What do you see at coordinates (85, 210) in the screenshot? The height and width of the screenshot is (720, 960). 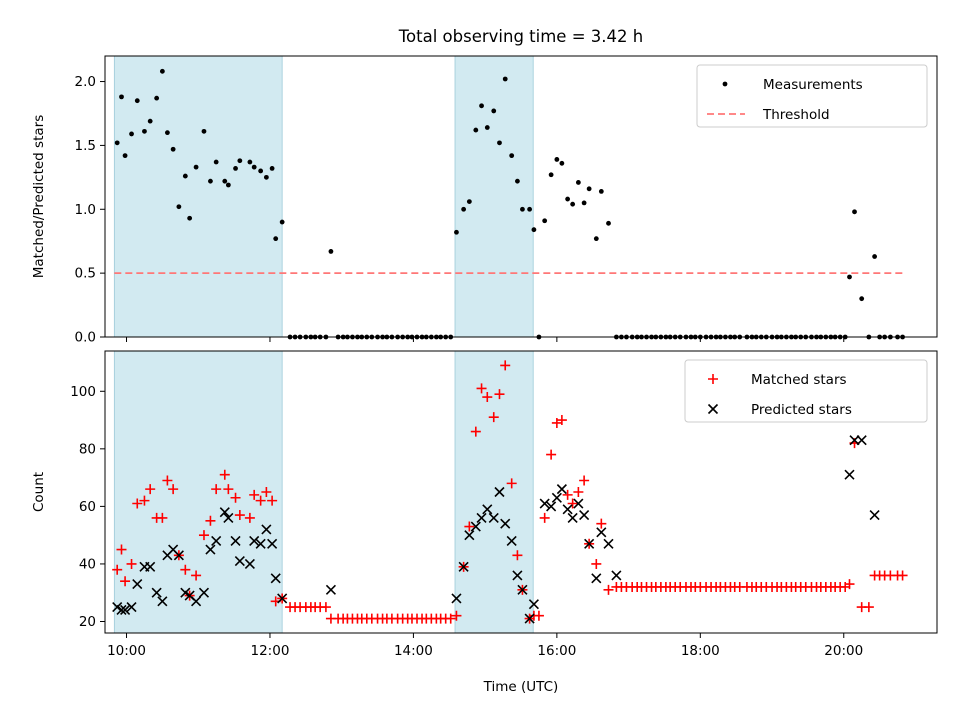 I see `top-y-tick-label: 1.0` at bounding box center [85, 210].